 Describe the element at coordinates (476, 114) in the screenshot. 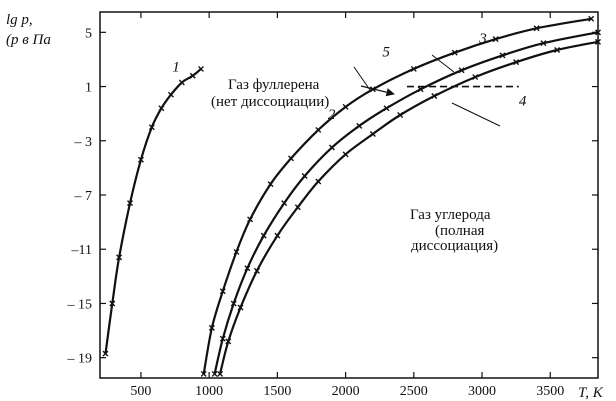

I see `label-4-leader` at that location.